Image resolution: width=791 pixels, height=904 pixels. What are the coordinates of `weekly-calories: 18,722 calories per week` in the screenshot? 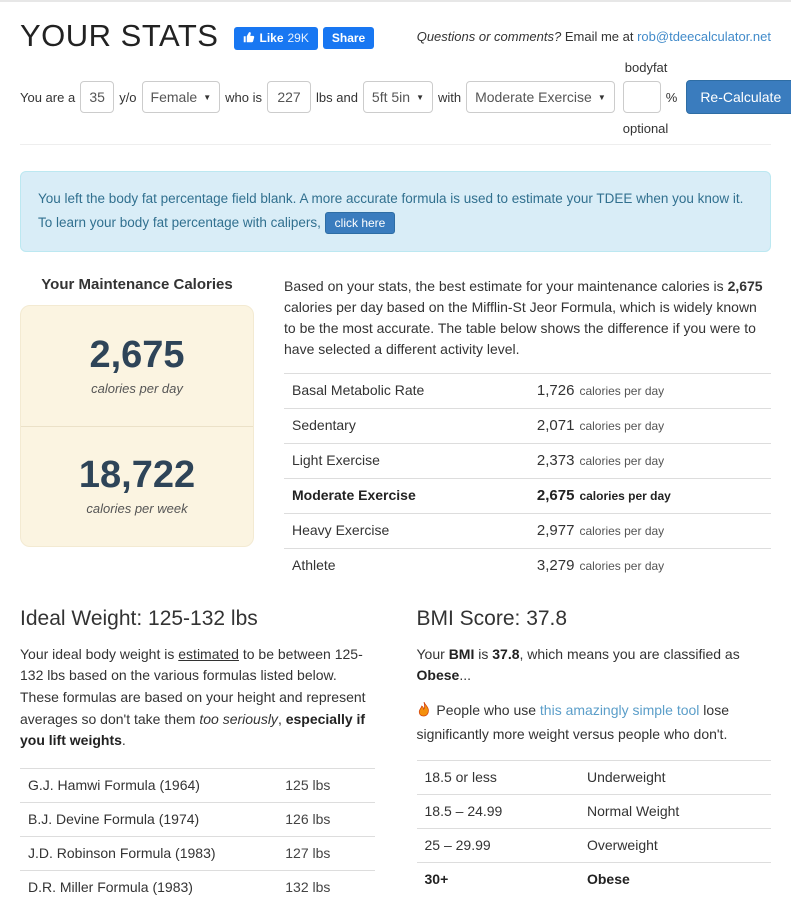 It's located at (137, 485).